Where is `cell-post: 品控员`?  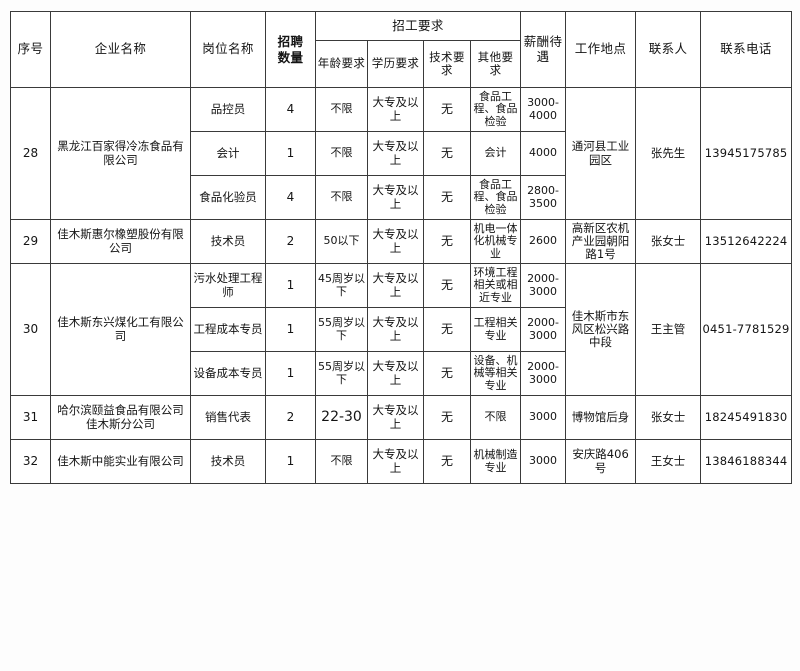 cell-post: 品控员 is located at coordinates (228, 109).